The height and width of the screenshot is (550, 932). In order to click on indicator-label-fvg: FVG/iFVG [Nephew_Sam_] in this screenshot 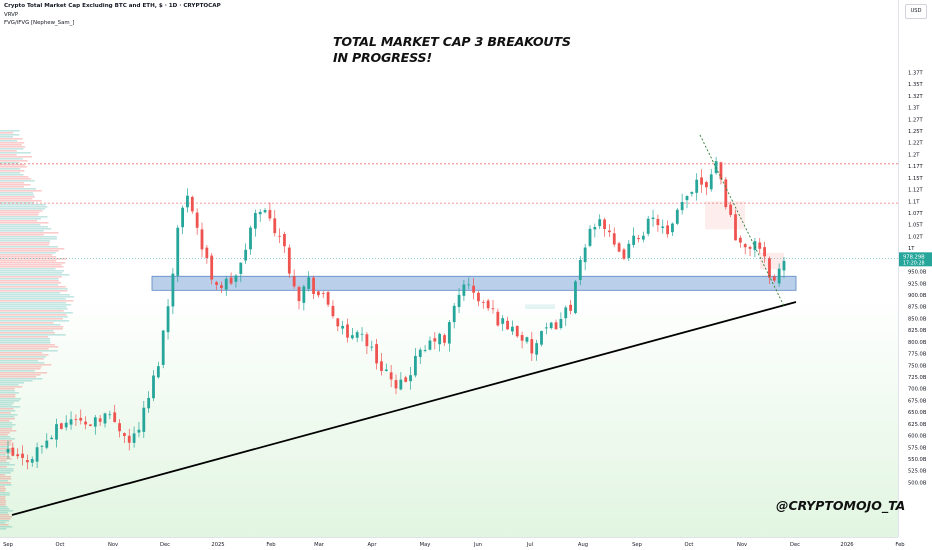, I will do `click(39, 23)`.